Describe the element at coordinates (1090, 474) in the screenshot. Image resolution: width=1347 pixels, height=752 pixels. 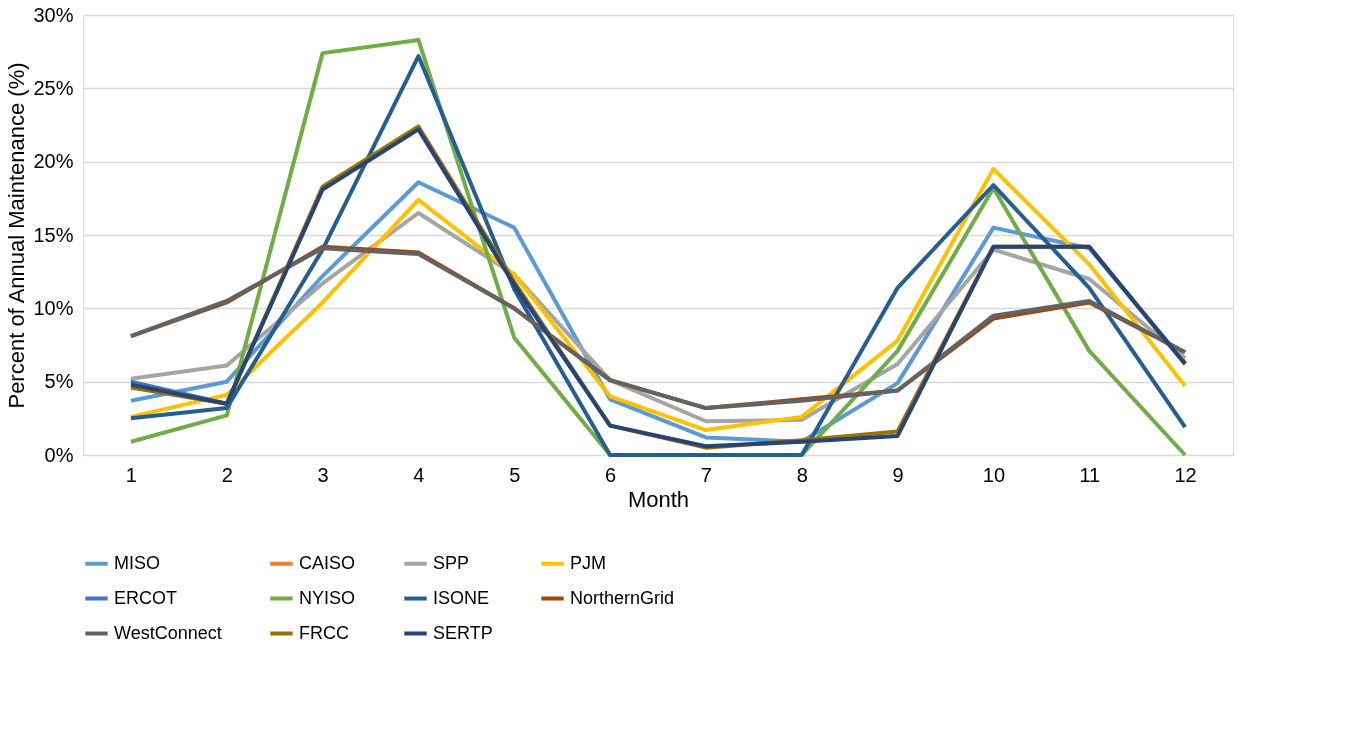
I see `x-tick-label: 11` at that location.